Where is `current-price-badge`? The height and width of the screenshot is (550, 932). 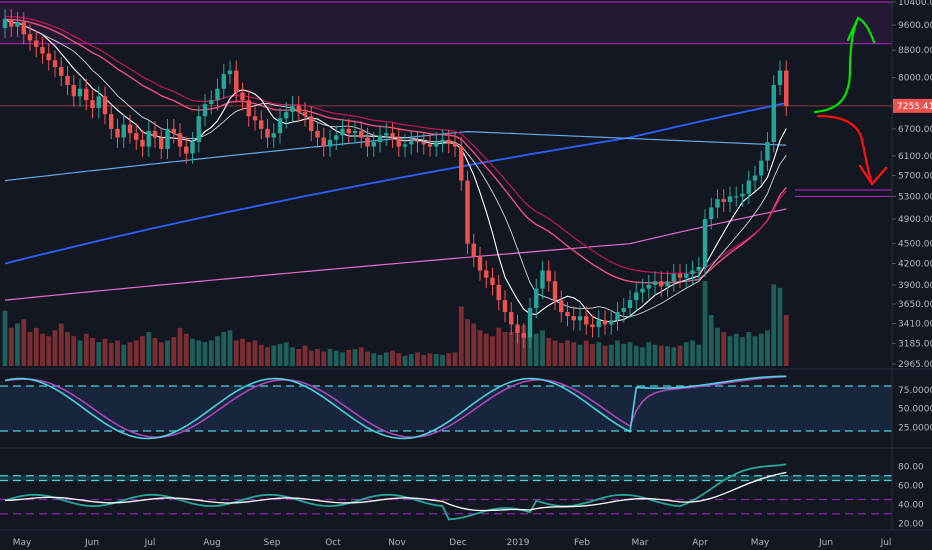
current-price-badge is located at coordinates (912, 105).